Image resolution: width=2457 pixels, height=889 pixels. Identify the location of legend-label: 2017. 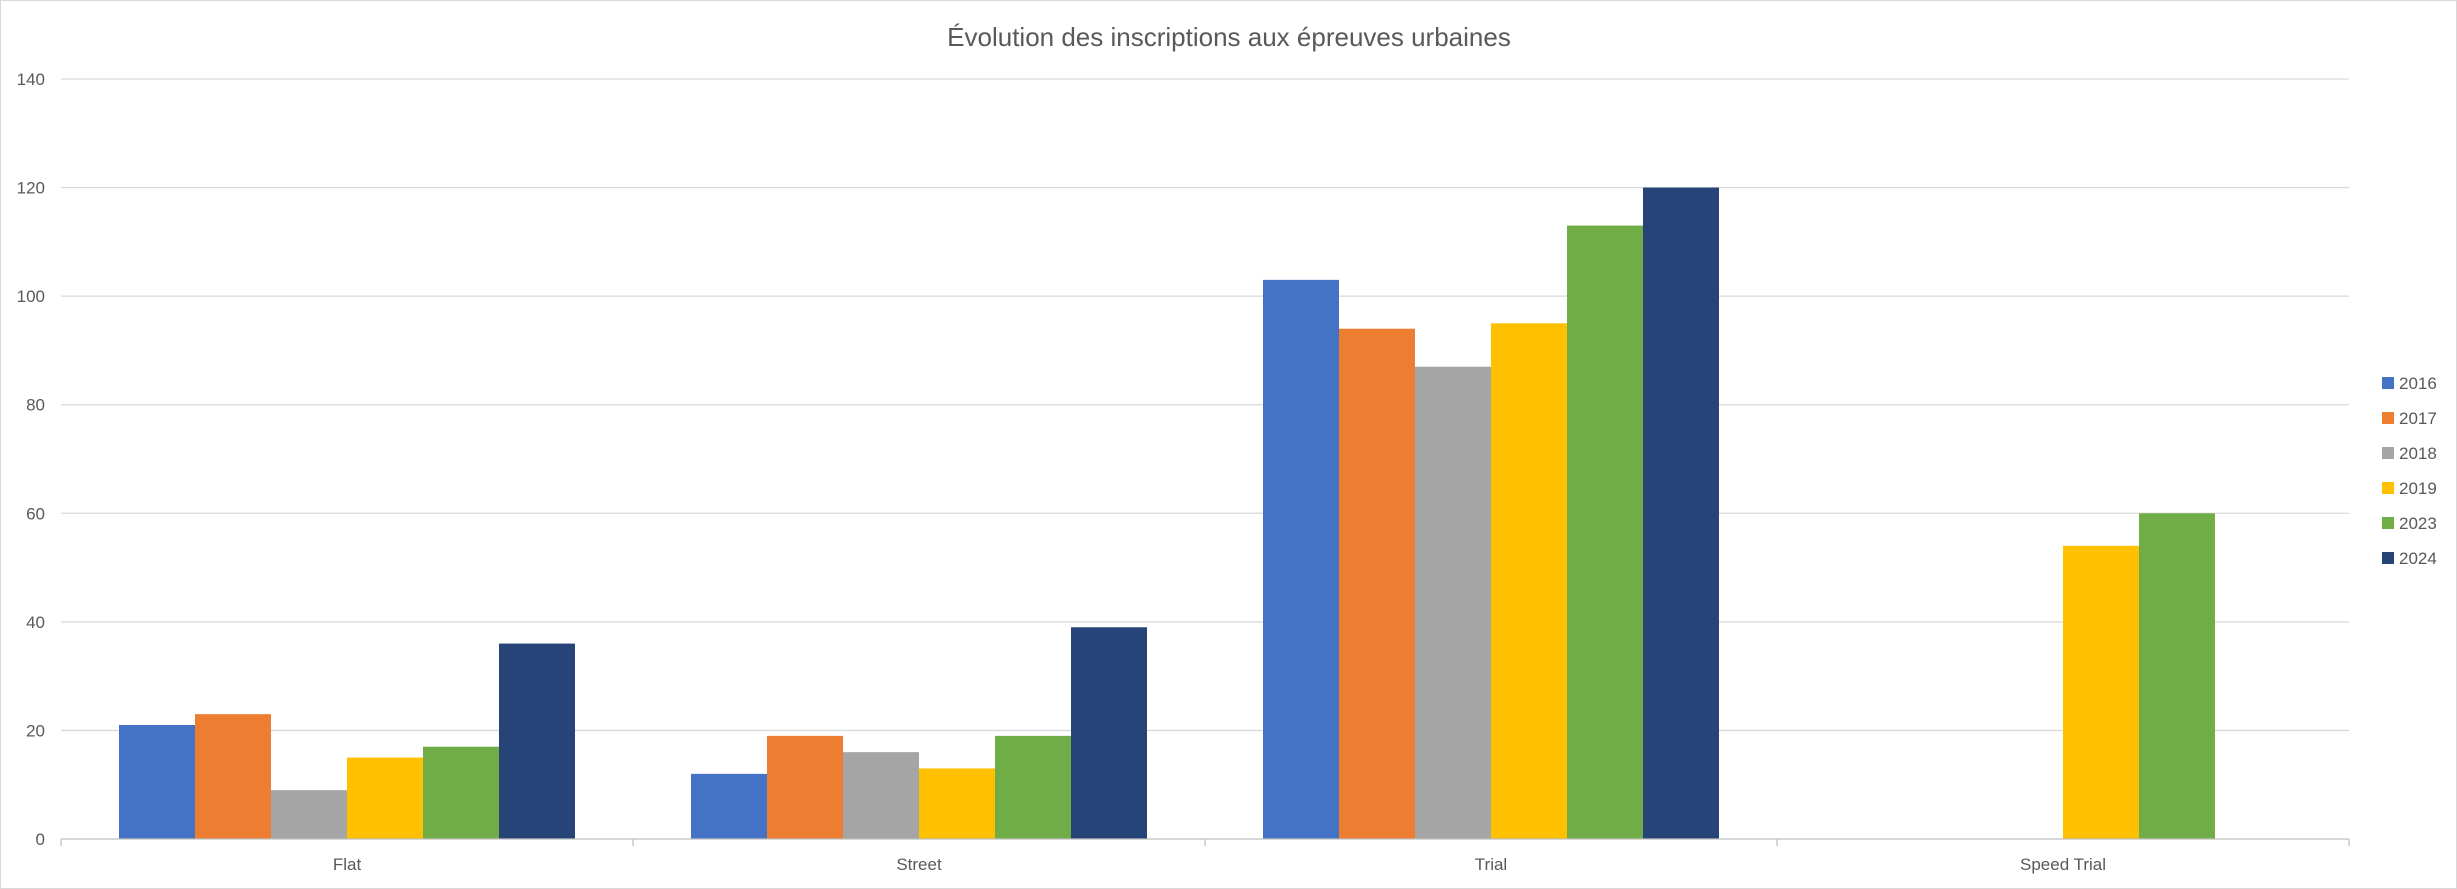
(2418, 418).